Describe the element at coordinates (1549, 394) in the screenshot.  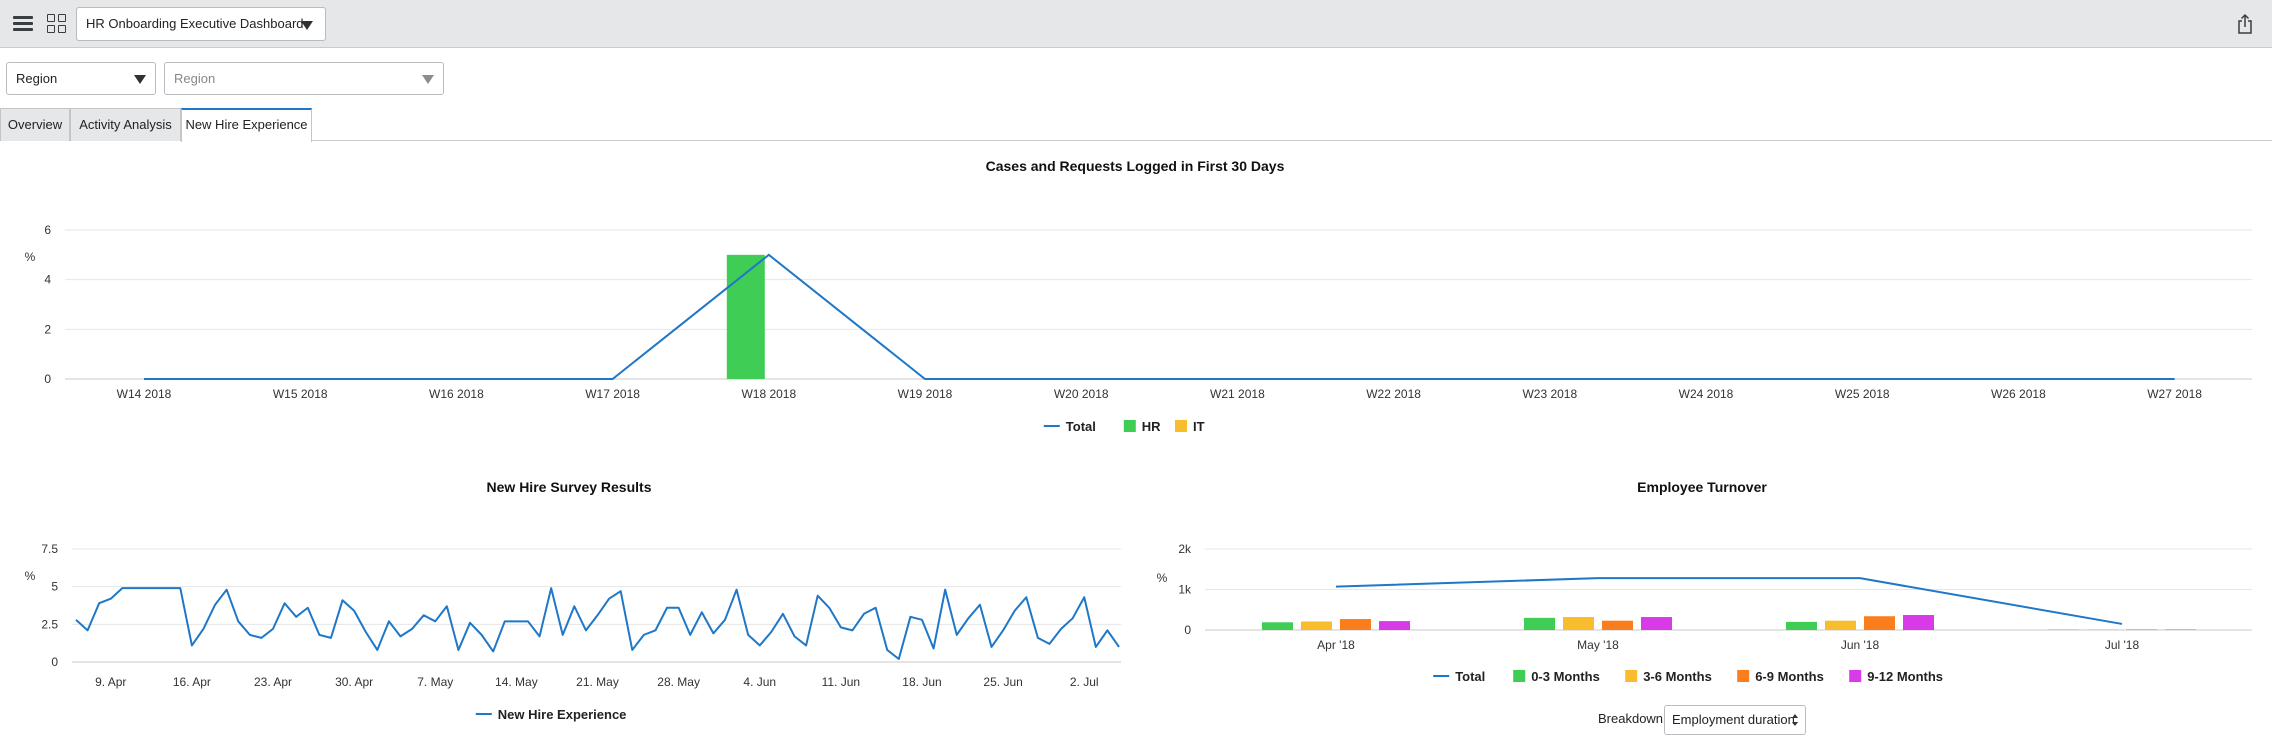
I see `cases-x-tick-label: W23 2018` at that location.